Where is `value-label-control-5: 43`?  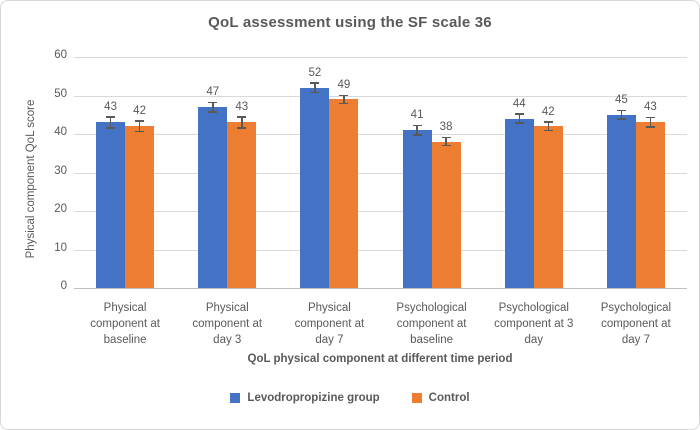
value-label-control-5: 43 is located at coordinates (650, 107).